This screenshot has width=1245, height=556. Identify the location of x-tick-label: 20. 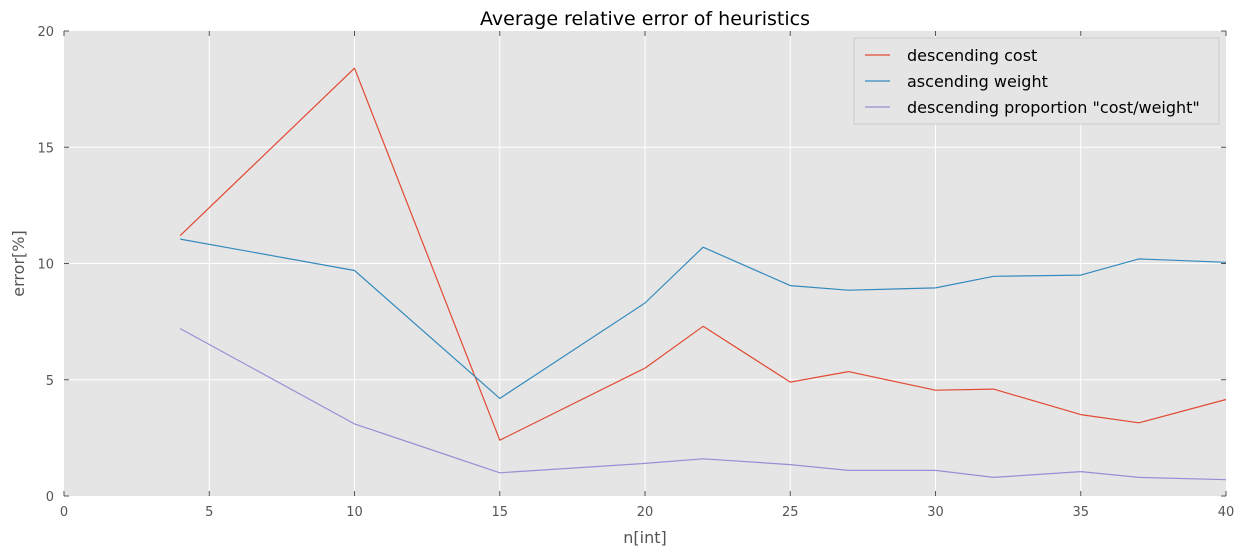
(645, 512).